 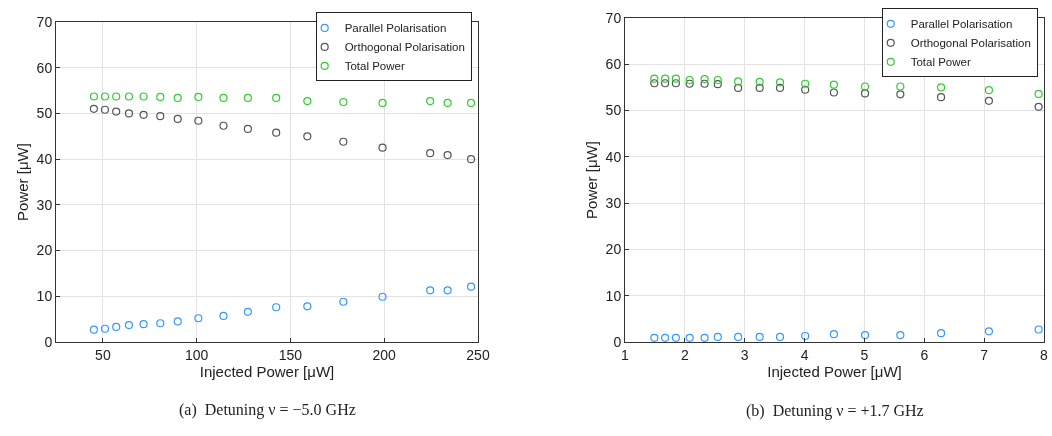 What do you see at coordinates (744, 354) in the screenshot?
I see `x-tick-label: 3` at bounding box center [744, 354].